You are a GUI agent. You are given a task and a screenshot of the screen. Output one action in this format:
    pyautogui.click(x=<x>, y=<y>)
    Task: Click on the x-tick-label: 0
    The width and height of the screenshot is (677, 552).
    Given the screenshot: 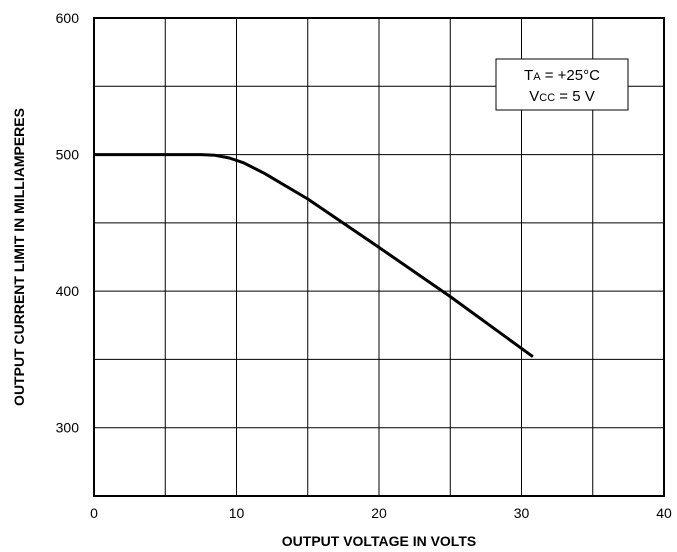 What is the action you would take?
    pyautogui.click(x=94, y=513)
    